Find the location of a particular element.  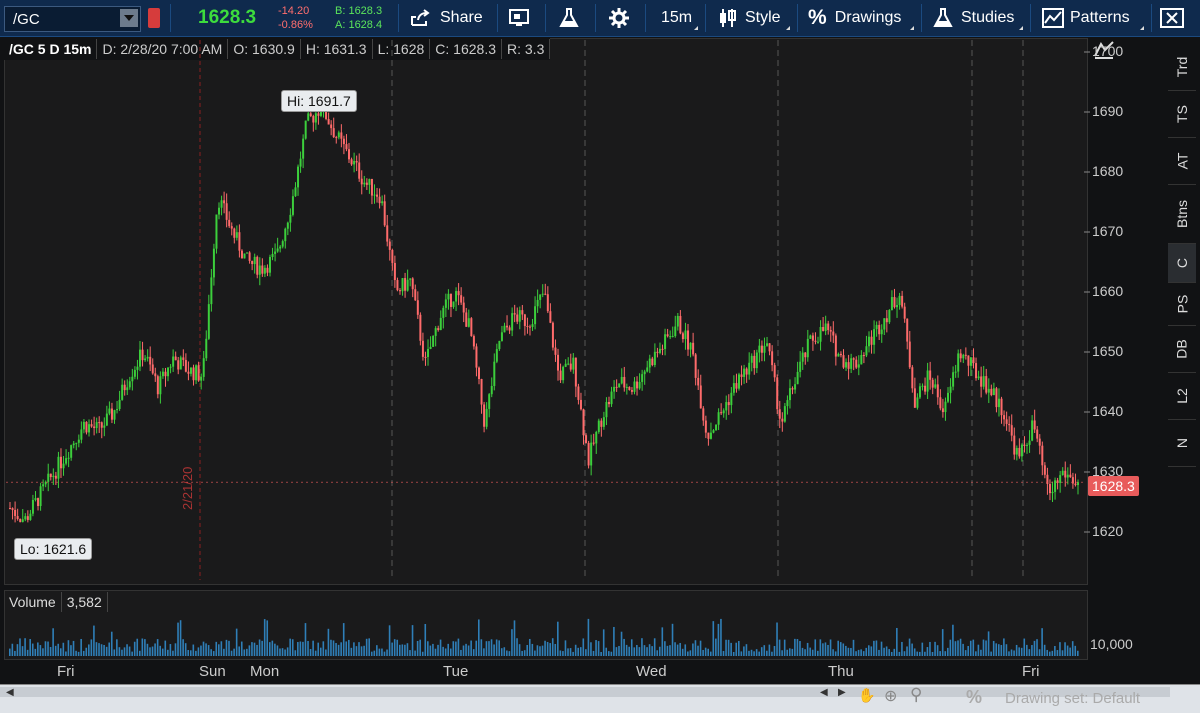

patterns-label: Patterns is located at coordinates (1100, 17).